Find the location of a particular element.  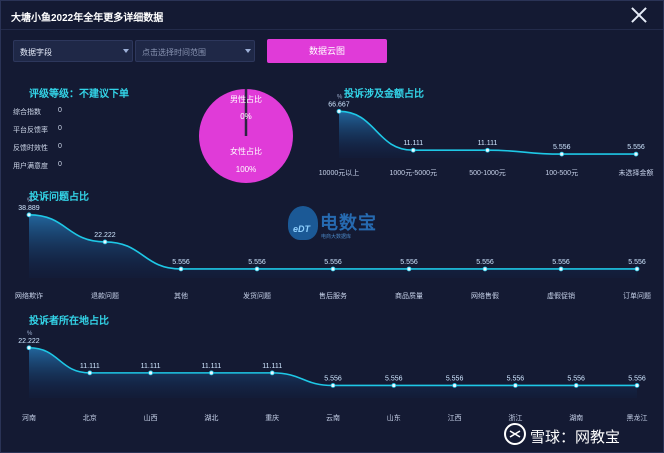

data-label: 22.222 is located at coordinates (105, 235).